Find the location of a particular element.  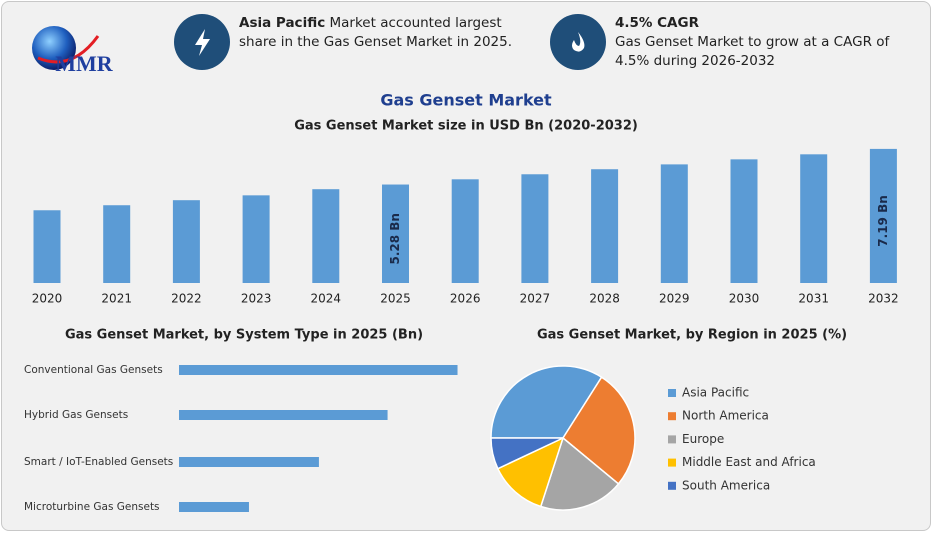

logo-text: MMR is located at coordinates (84, 63).